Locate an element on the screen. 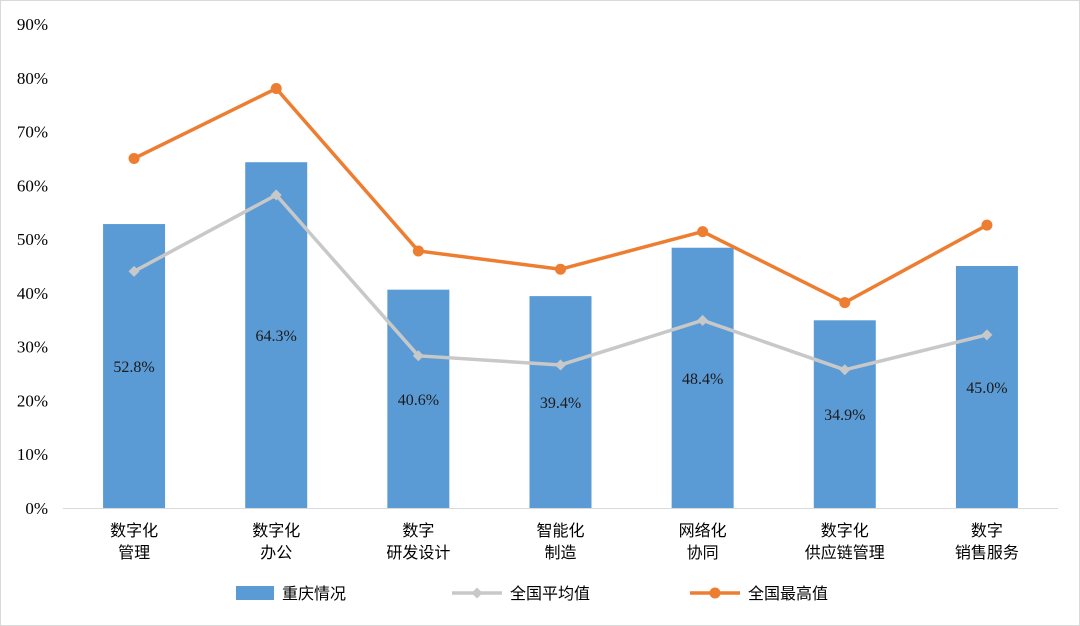  legend: 重庆情况 全国平均值 全国最高值 is located at coordinates (532, 593).